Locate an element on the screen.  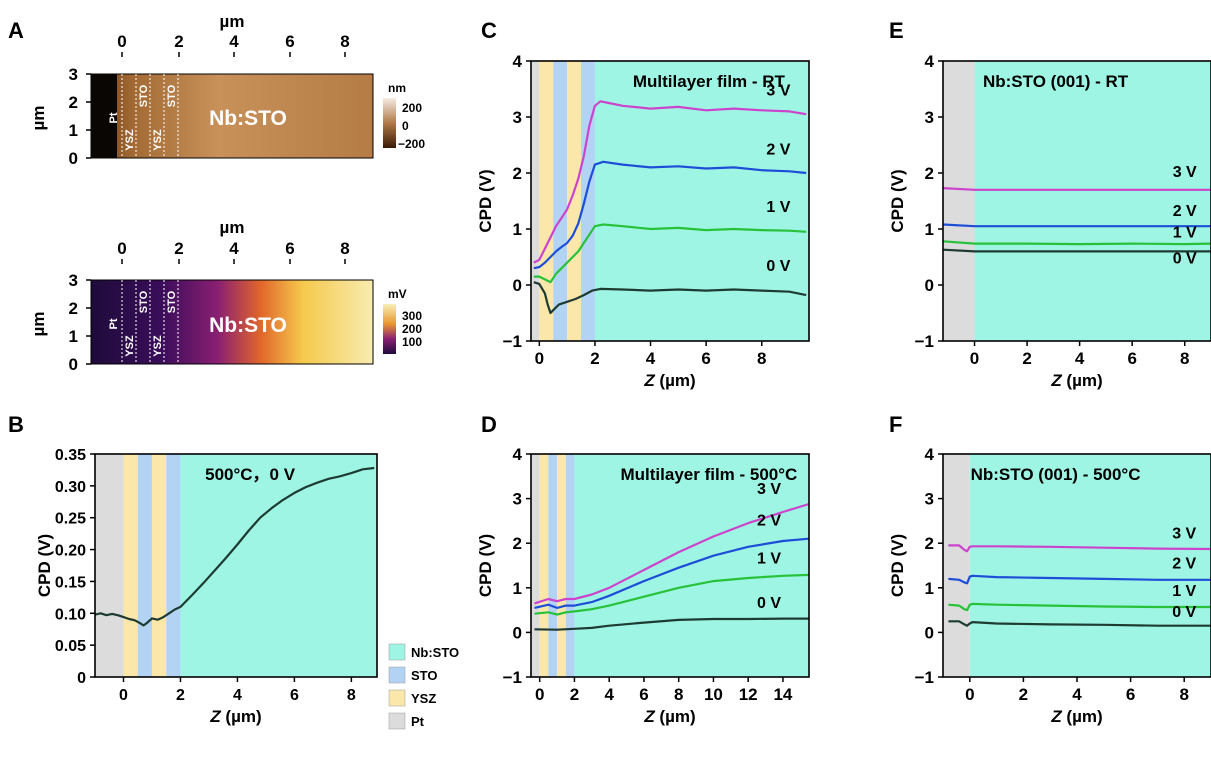
map-bottom-xlabel: µm is located at coordinates (232, 227).